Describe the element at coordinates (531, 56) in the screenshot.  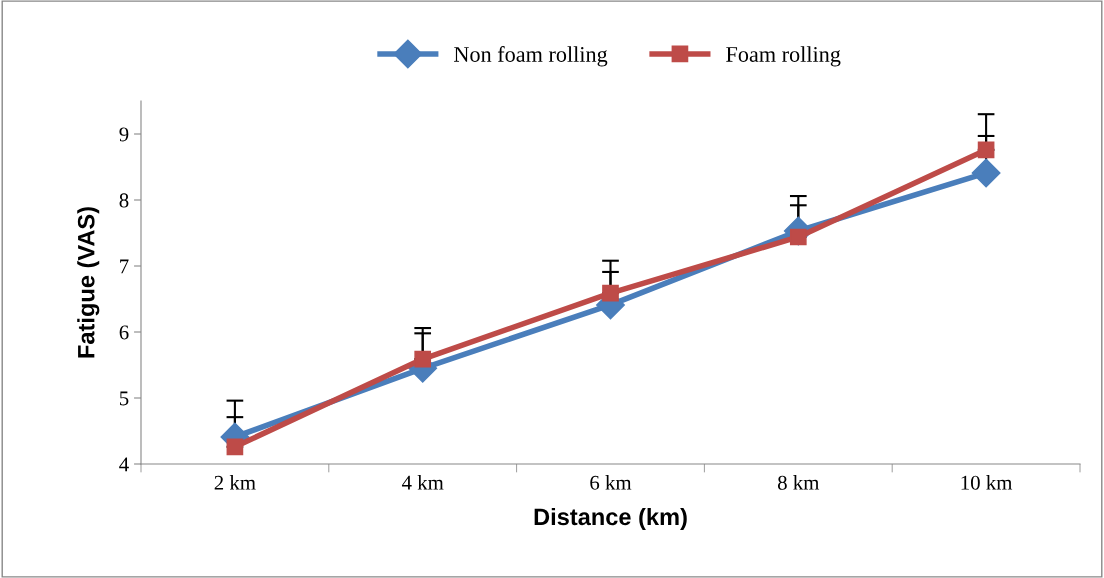
I see `legend-label: Non foam rolling` at that location.